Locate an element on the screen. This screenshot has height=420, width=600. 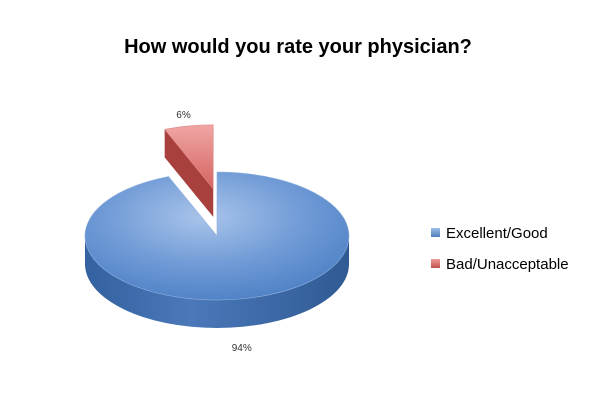
data-label-excellent-good: 94% is located at coordinates (242, 348).